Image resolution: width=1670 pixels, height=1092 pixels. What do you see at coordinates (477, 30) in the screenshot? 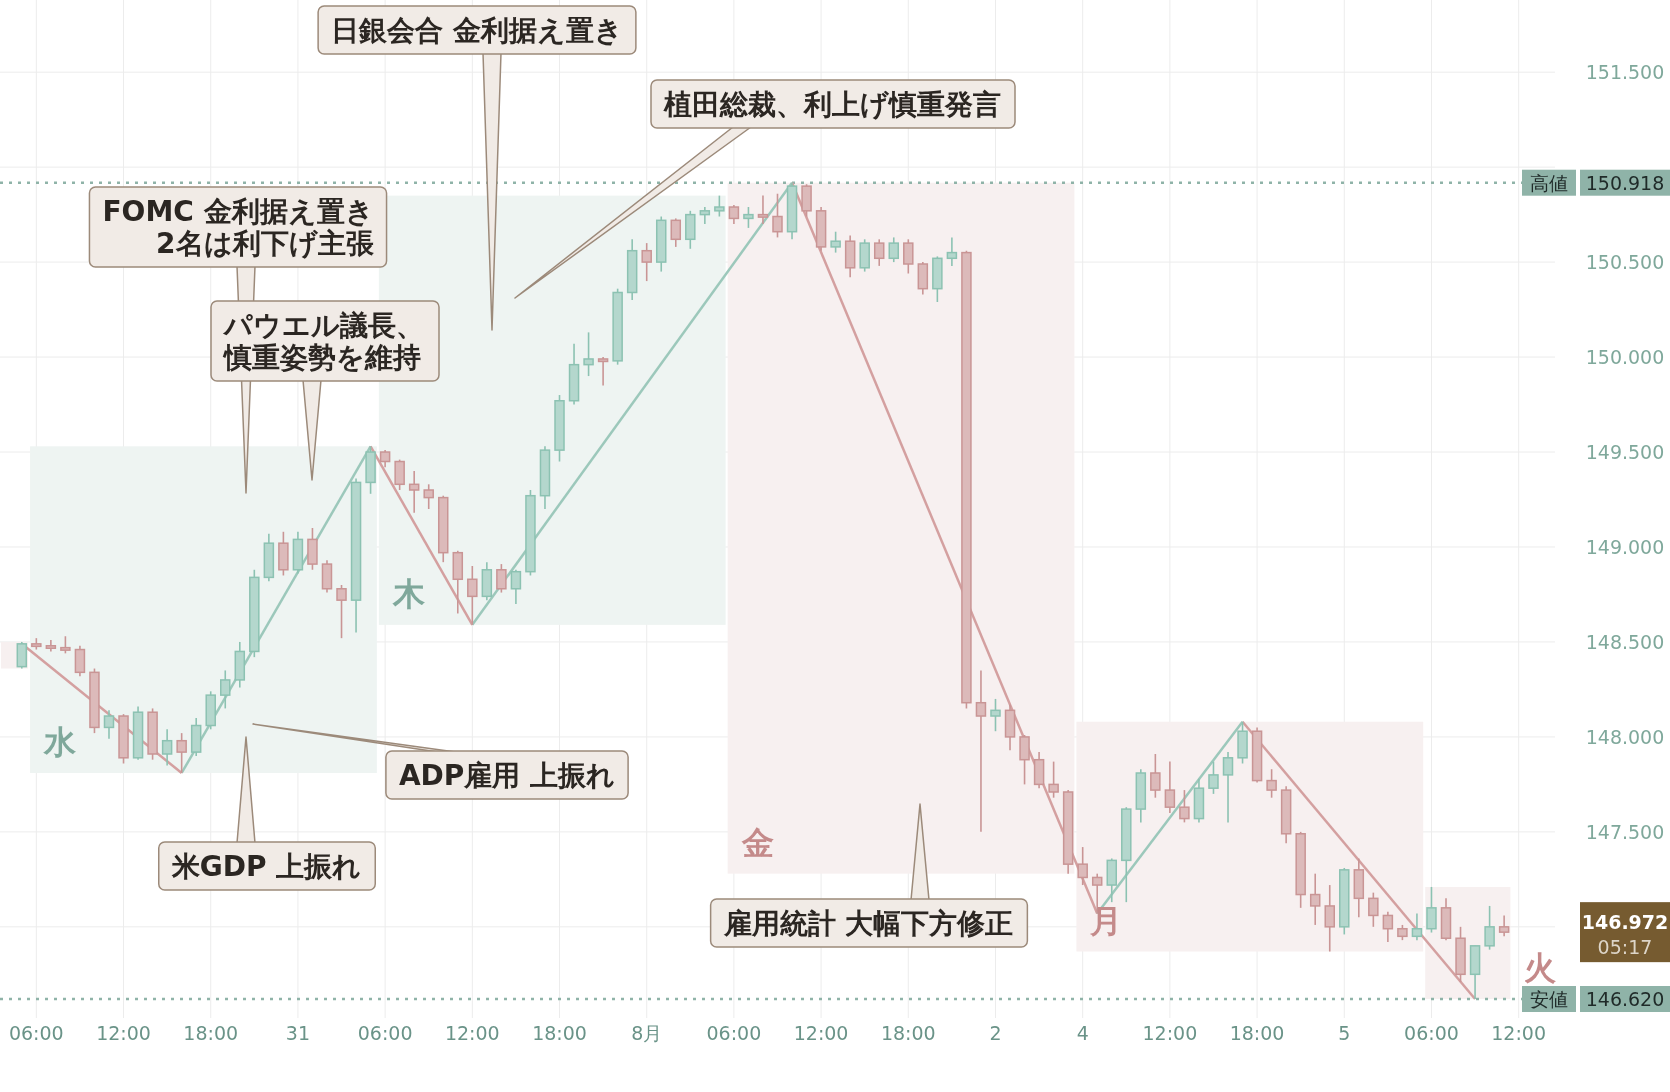
I see `annotation: 日銀会合 金利据え置き` at bounding box center [477, 30].